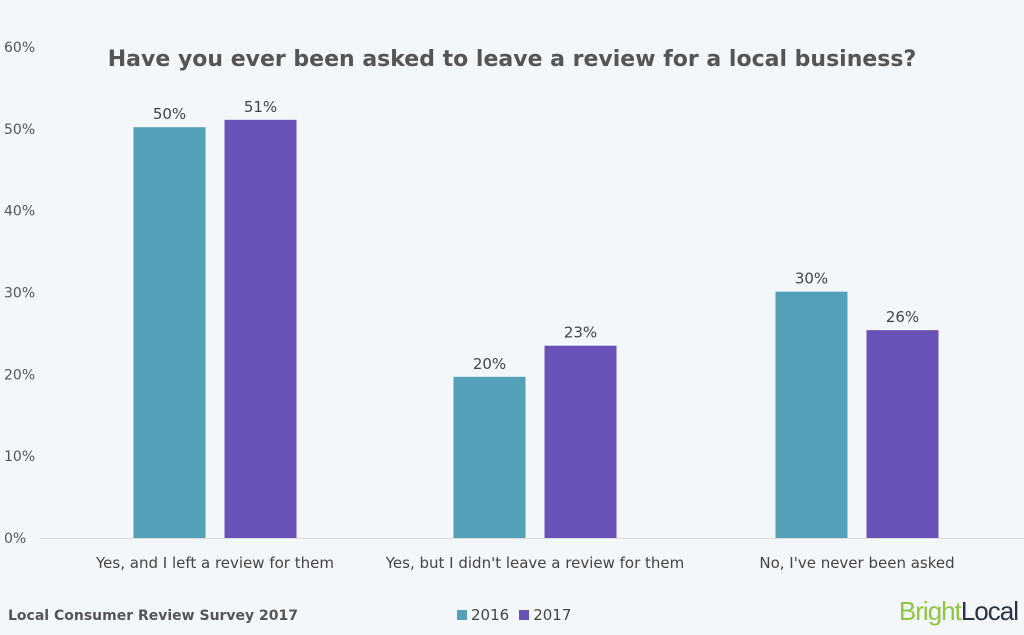  Describe the element at coordinates (489, 364) in the screenshot. I see `data-label: 20%` at that location.